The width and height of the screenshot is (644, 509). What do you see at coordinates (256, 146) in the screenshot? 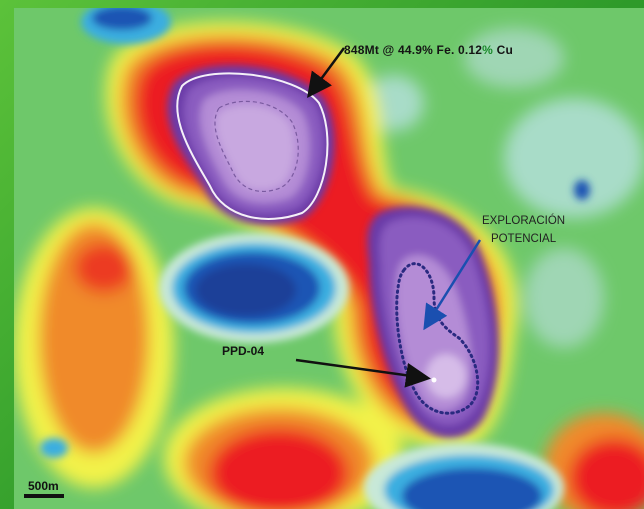
I see `resource-core-outline` at bounding box center [256, 146].